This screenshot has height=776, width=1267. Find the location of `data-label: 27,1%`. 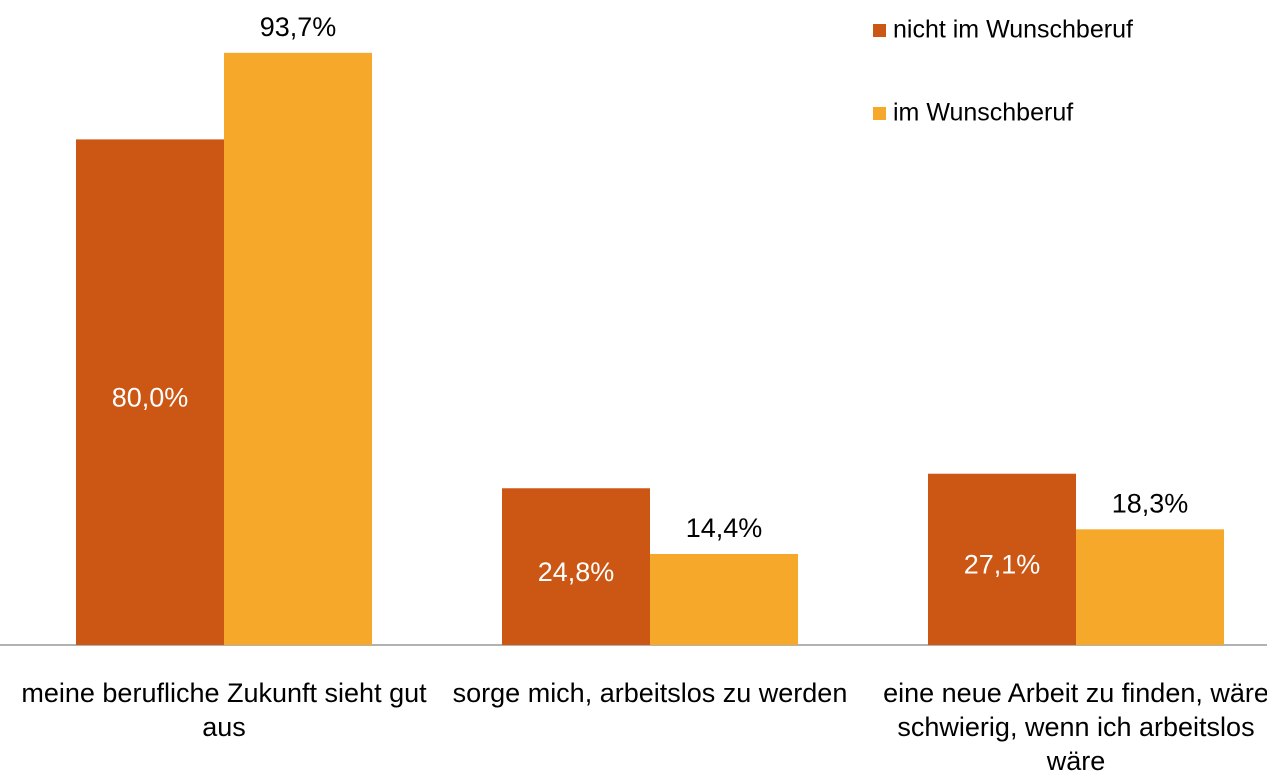

data-label: 27,1% is located at coordinates (1002, 564).